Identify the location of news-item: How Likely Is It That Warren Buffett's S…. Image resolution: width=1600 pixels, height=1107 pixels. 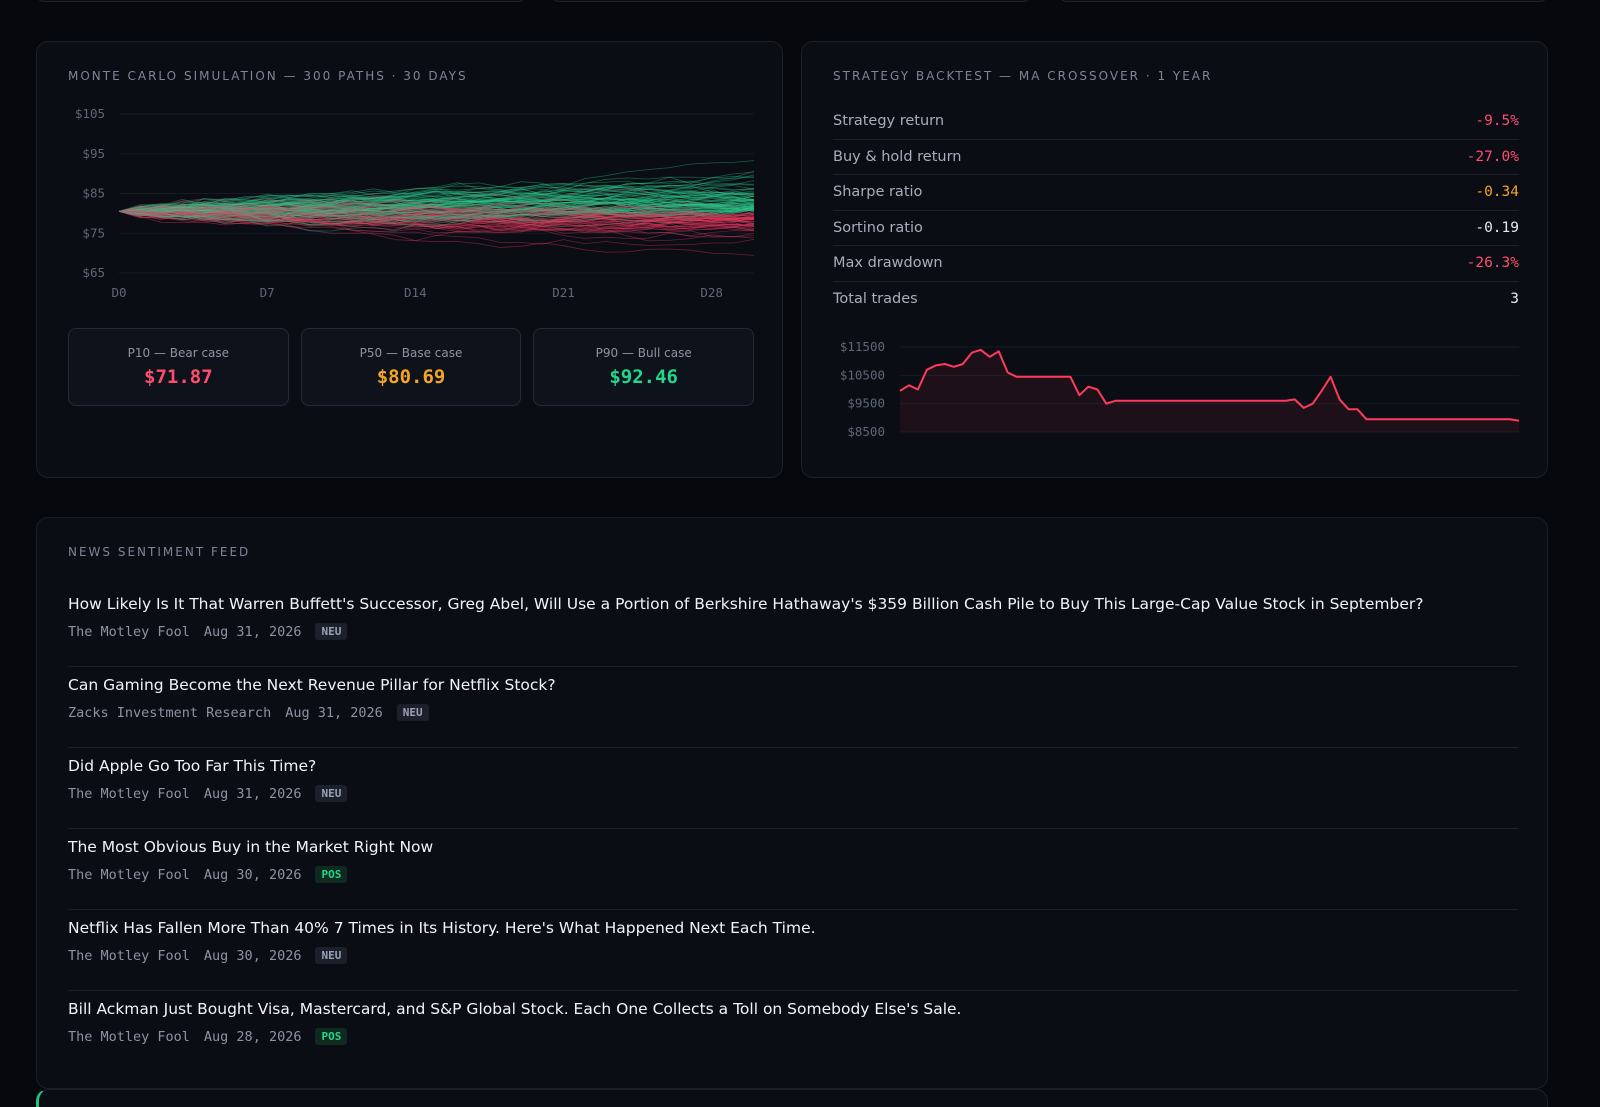
(793, 626).